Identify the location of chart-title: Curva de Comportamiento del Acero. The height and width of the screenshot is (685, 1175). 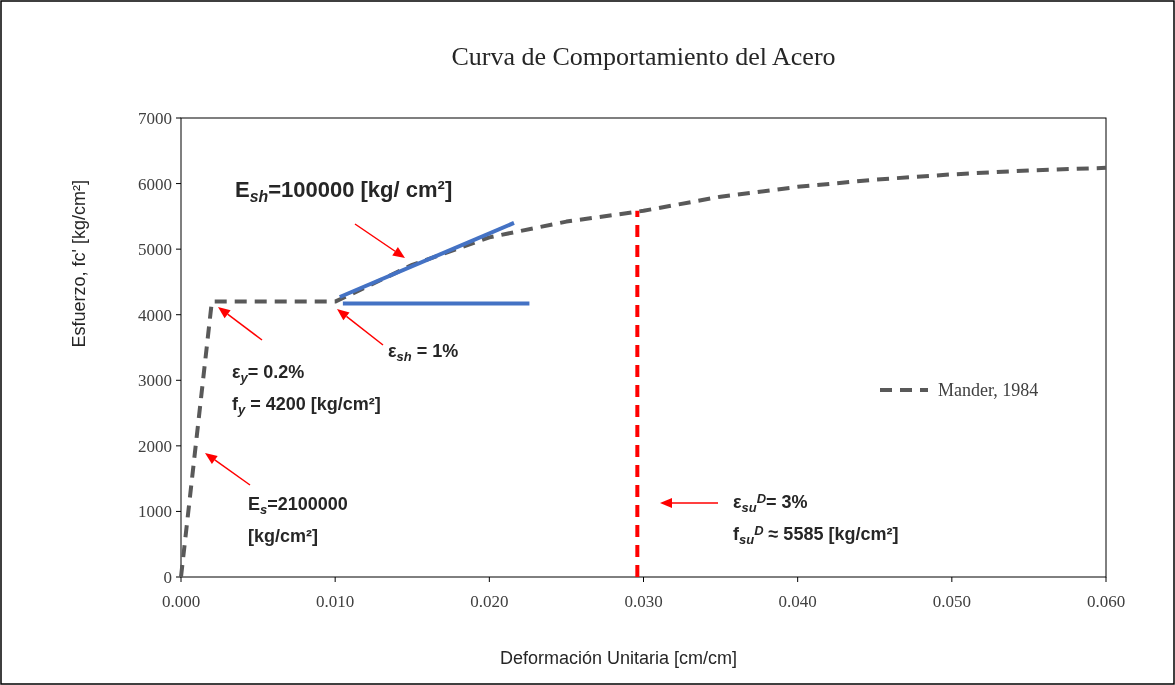
(643, 56).